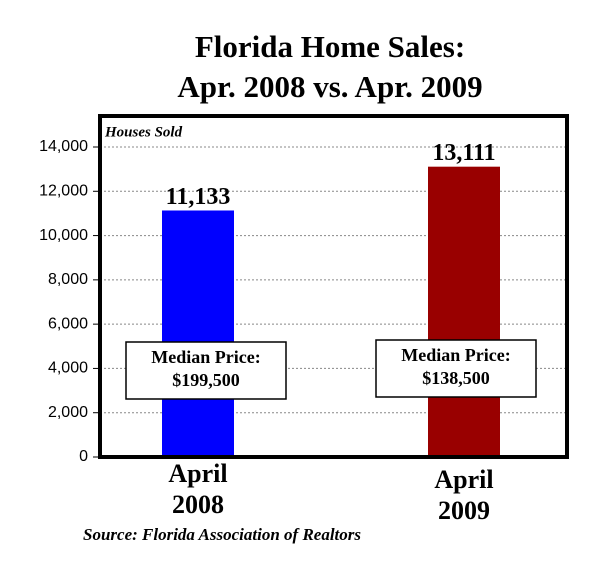 The width and height of the screenshot is (595, 576). I want to click on y-tick-label: 12,000, so click(63, 191).